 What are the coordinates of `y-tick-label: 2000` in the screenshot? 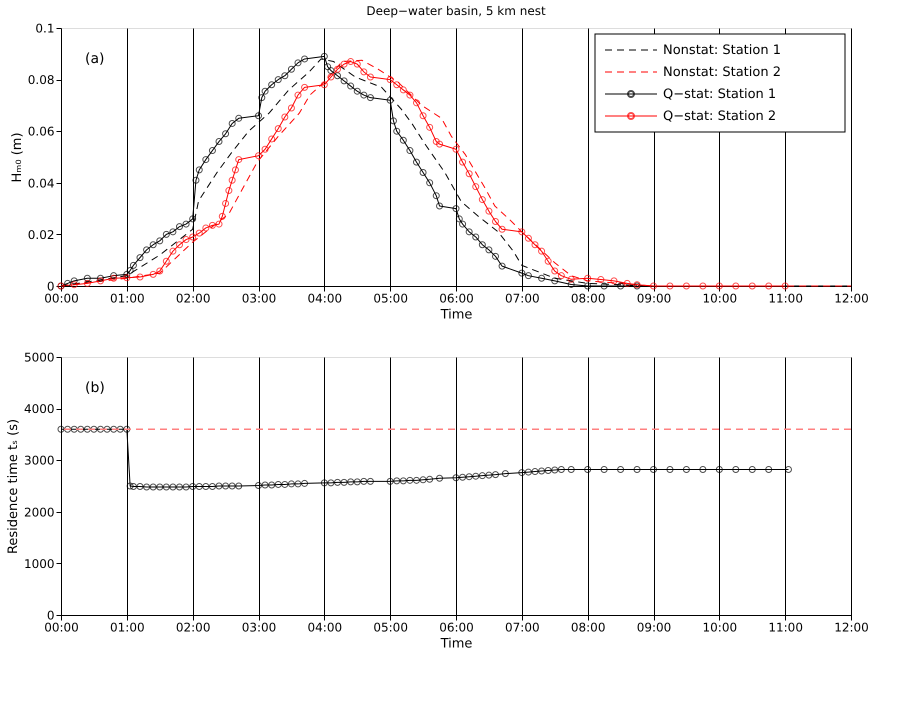 It's located at (39, 512).